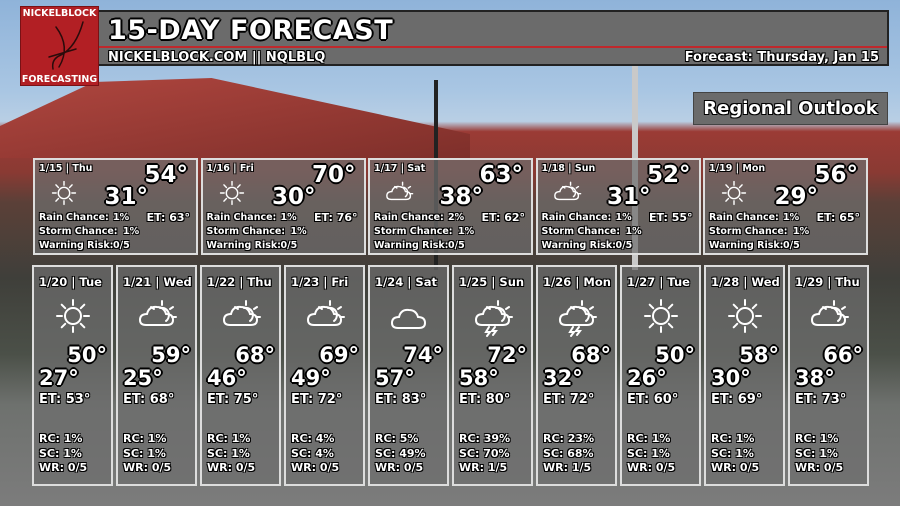  Describe the element at coordinates (230, 168) in the screenshot. I see `day-date: 1/16 | Fri` at that location.